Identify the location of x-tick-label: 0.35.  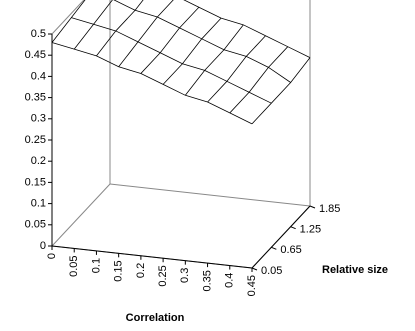
(207, 280).